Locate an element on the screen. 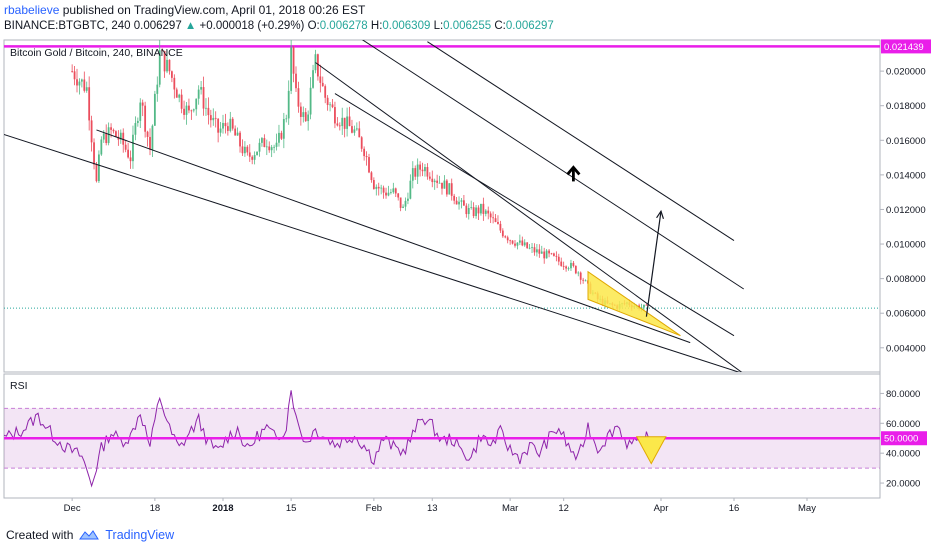 The image size is (932, 550). high-label: H: is located at coordinates (376, 26).